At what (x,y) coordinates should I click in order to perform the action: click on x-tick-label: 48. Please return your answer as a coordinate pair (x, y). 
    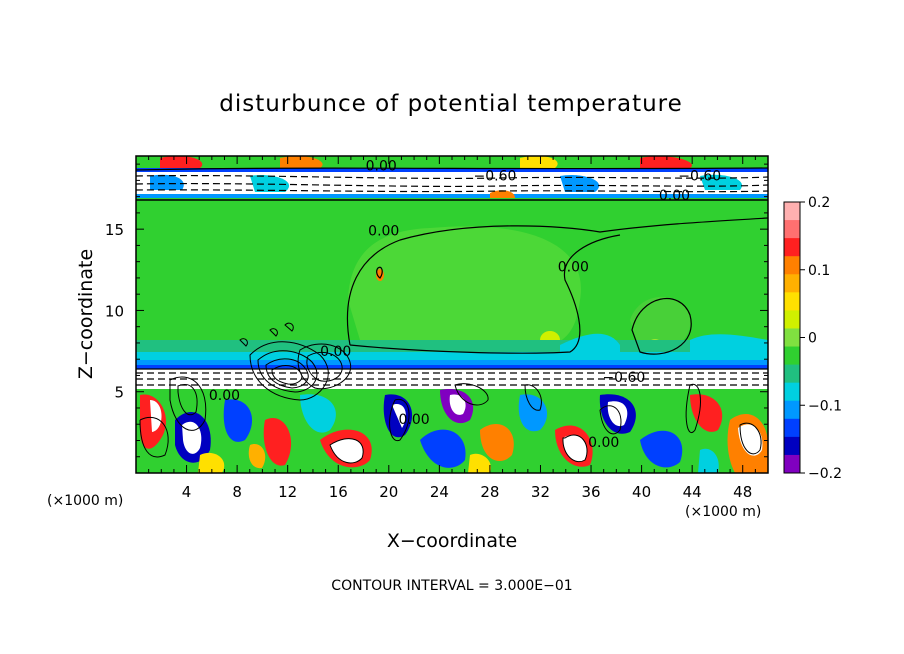
    Looking at the image, I should click on (742, 492).